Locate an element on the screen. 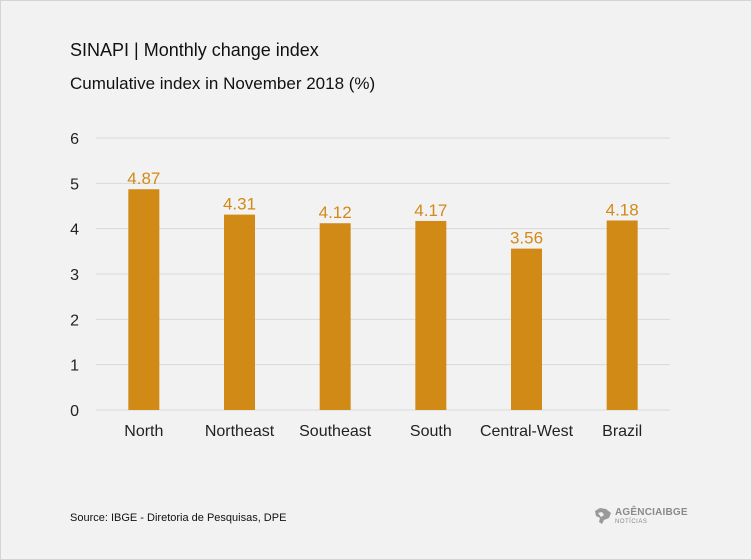 This screenshot has height=560, width=752. y-tick-label: 2 is located at coordinates (74, 320).